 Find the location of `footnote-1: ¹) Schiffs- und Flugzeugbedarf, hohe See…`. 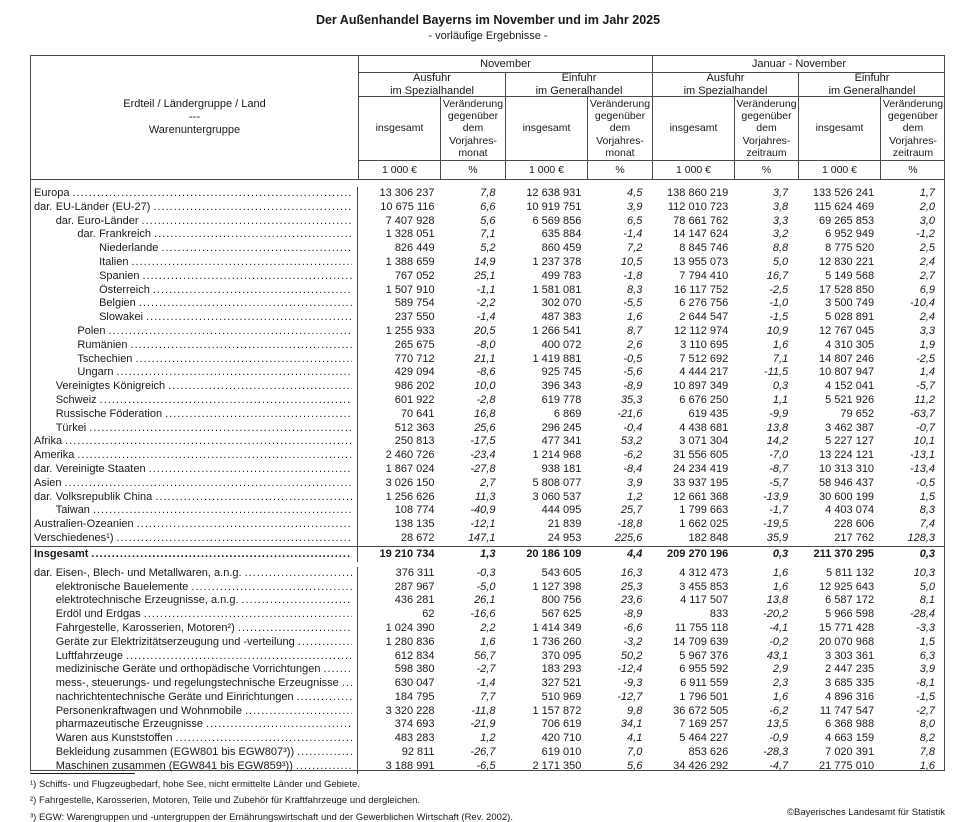

footnote-1: ¹) Schiffs- und Flugzeugbedarf, hohe See… is located at coordinates (195, 784).